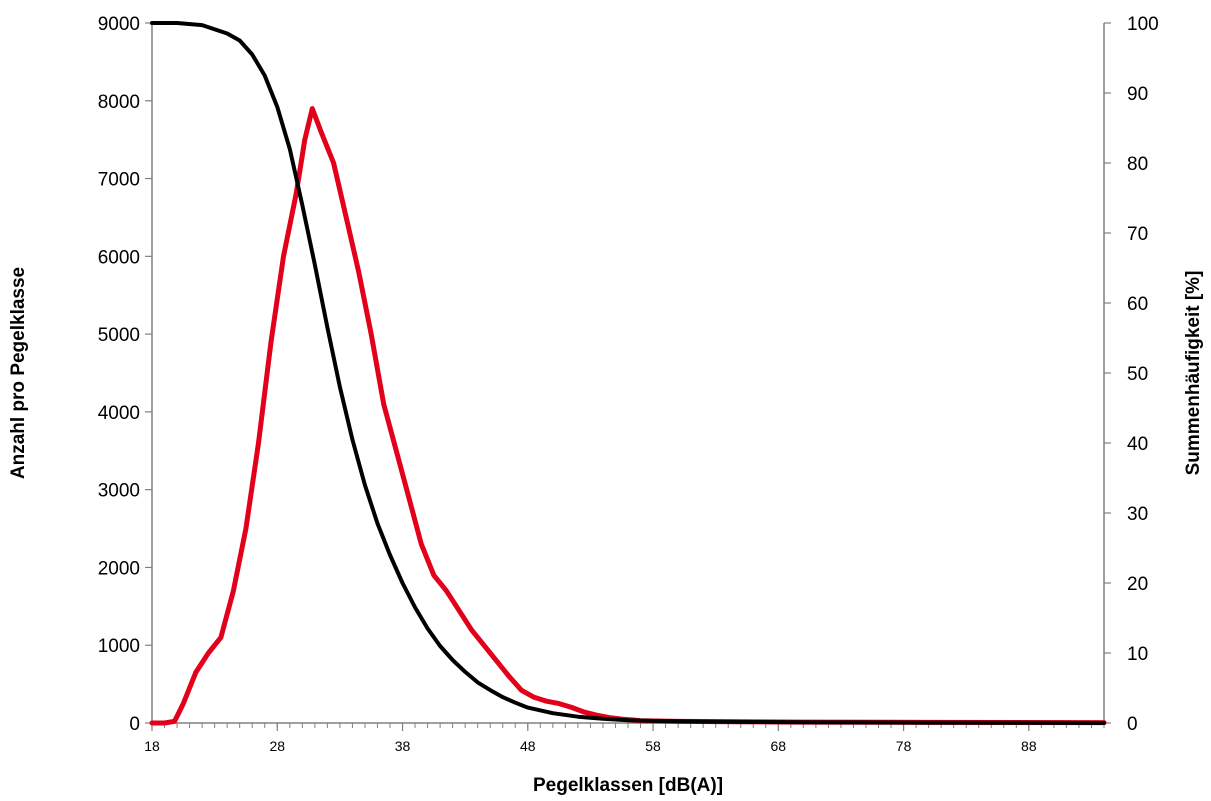 This screenshot has height=801, width=1211. What do you see at coordinates (119, 413) in the screenshot?
I see `y-left-tick-label: 4000` at bounding box center [119, 413].